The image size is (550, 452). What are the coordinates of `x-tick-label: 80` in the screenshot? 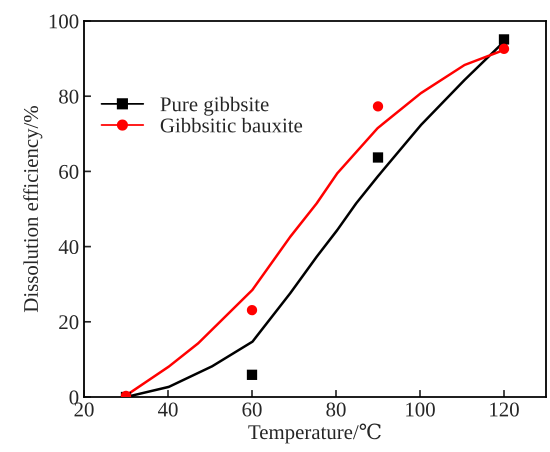 It's located at (336, 409).